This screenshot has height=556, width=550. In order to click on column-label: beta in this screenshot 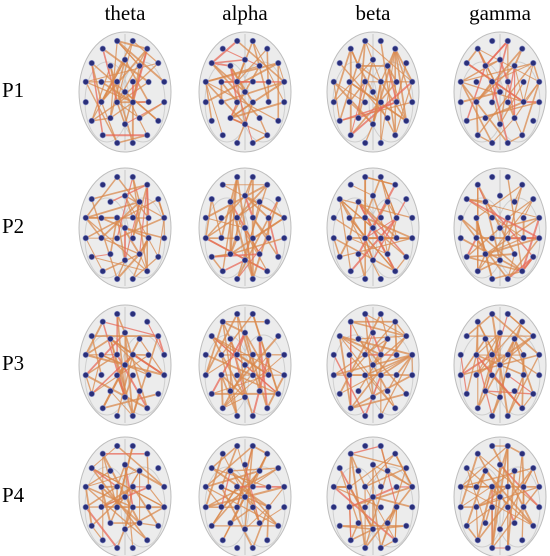, I will do `click(374, 13)`.